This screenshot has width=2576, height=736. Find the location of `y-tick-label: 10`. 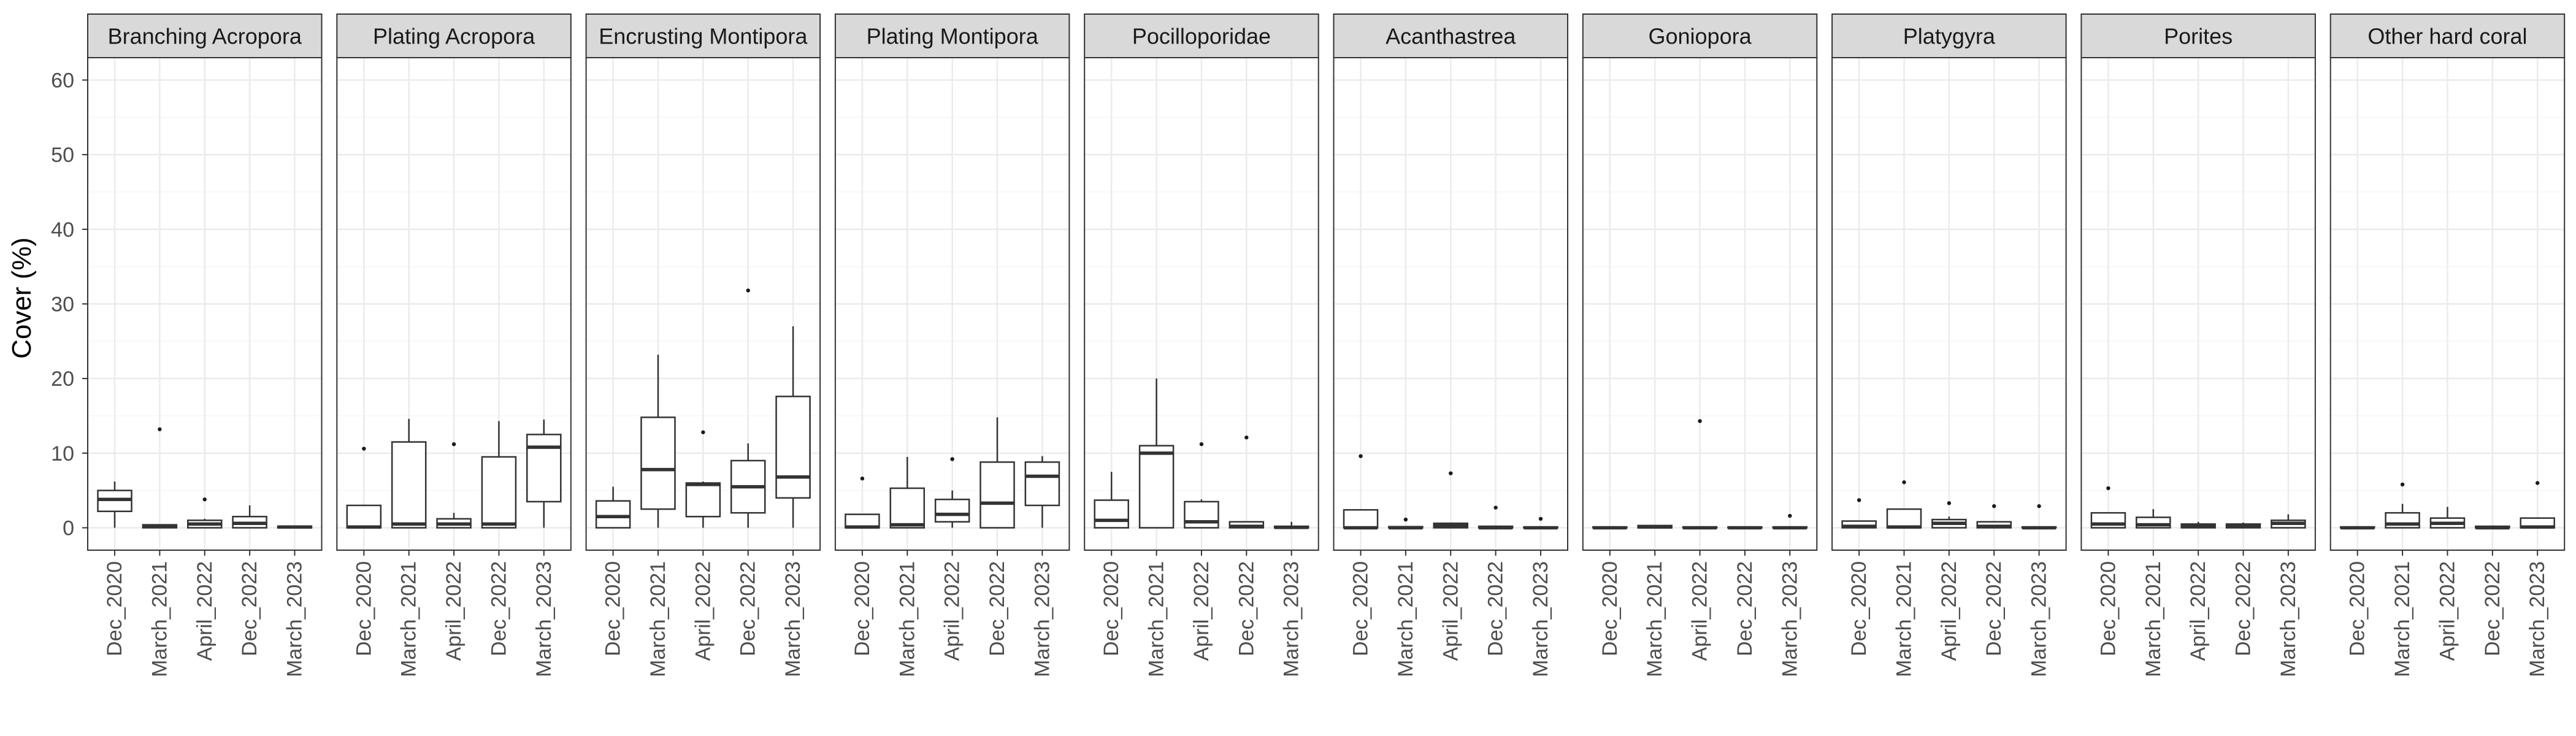

y-tick-label: 10 is located at coordinates (62, 454).